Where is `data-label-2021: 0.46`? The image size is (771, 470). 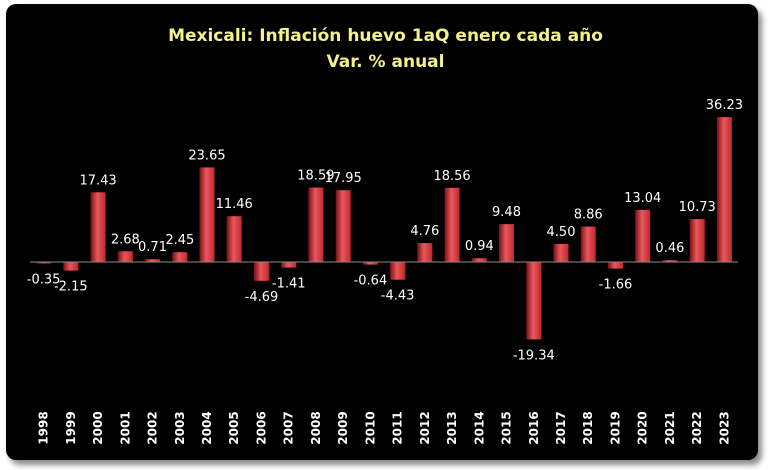 data-label-2021: 0.46 is located at coordinates (669, 248).